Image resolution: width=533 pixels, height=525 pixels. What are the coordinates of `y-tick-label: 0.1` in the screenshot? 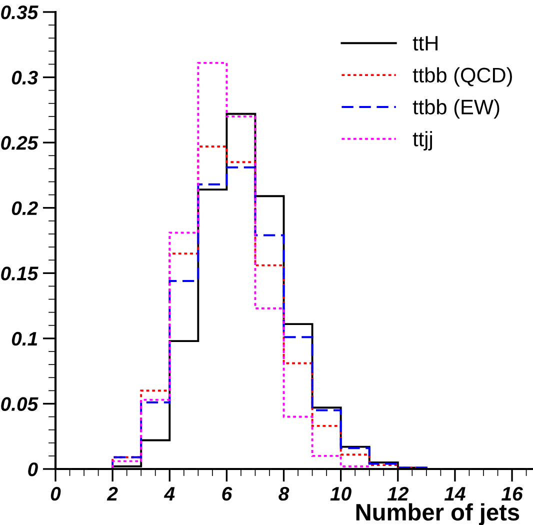 It's located at (25, 339).